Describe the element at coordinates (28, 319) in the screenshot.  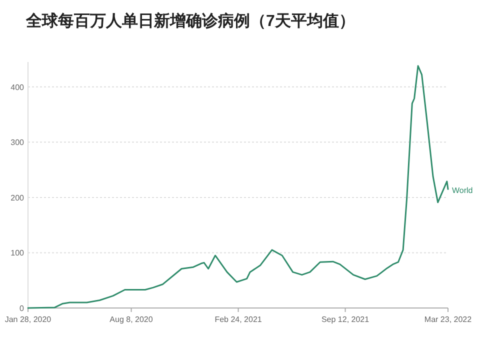
I see `x-tick-label: Jan 28, 2020` at that location.